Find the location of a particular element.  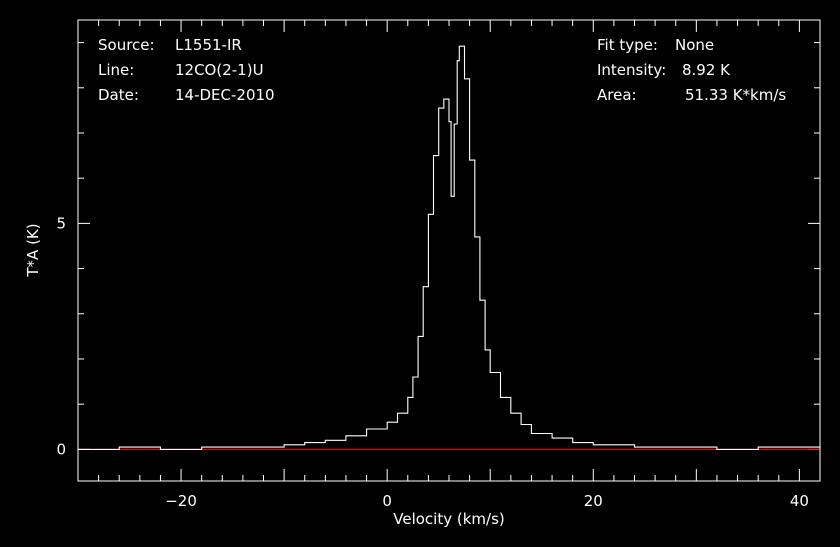

date-label: Date: is located at coordinates (118, 95).